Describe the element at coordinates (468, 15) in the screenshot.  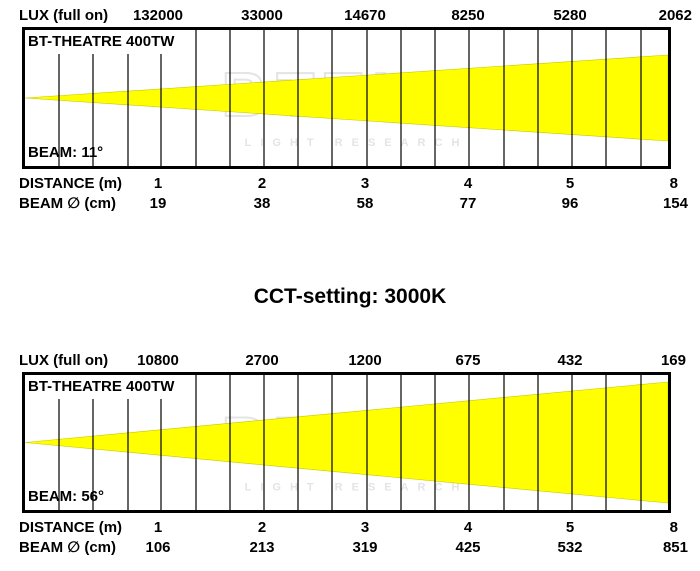
I see `lux-value: 8250` at that location.